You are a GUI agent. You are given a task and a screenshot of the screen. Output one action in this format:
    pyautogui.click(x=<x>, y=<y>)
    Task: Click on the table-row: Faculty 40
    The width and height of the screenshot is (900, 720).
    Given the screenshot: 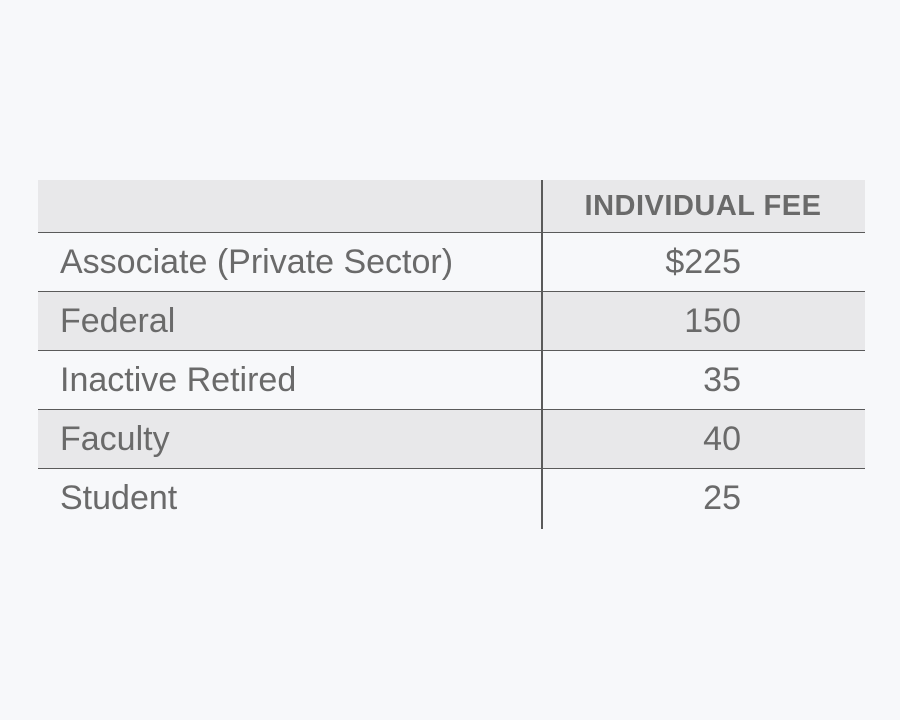 What is the action you would take?
    pyautogui.click(x=451, y=439)
    